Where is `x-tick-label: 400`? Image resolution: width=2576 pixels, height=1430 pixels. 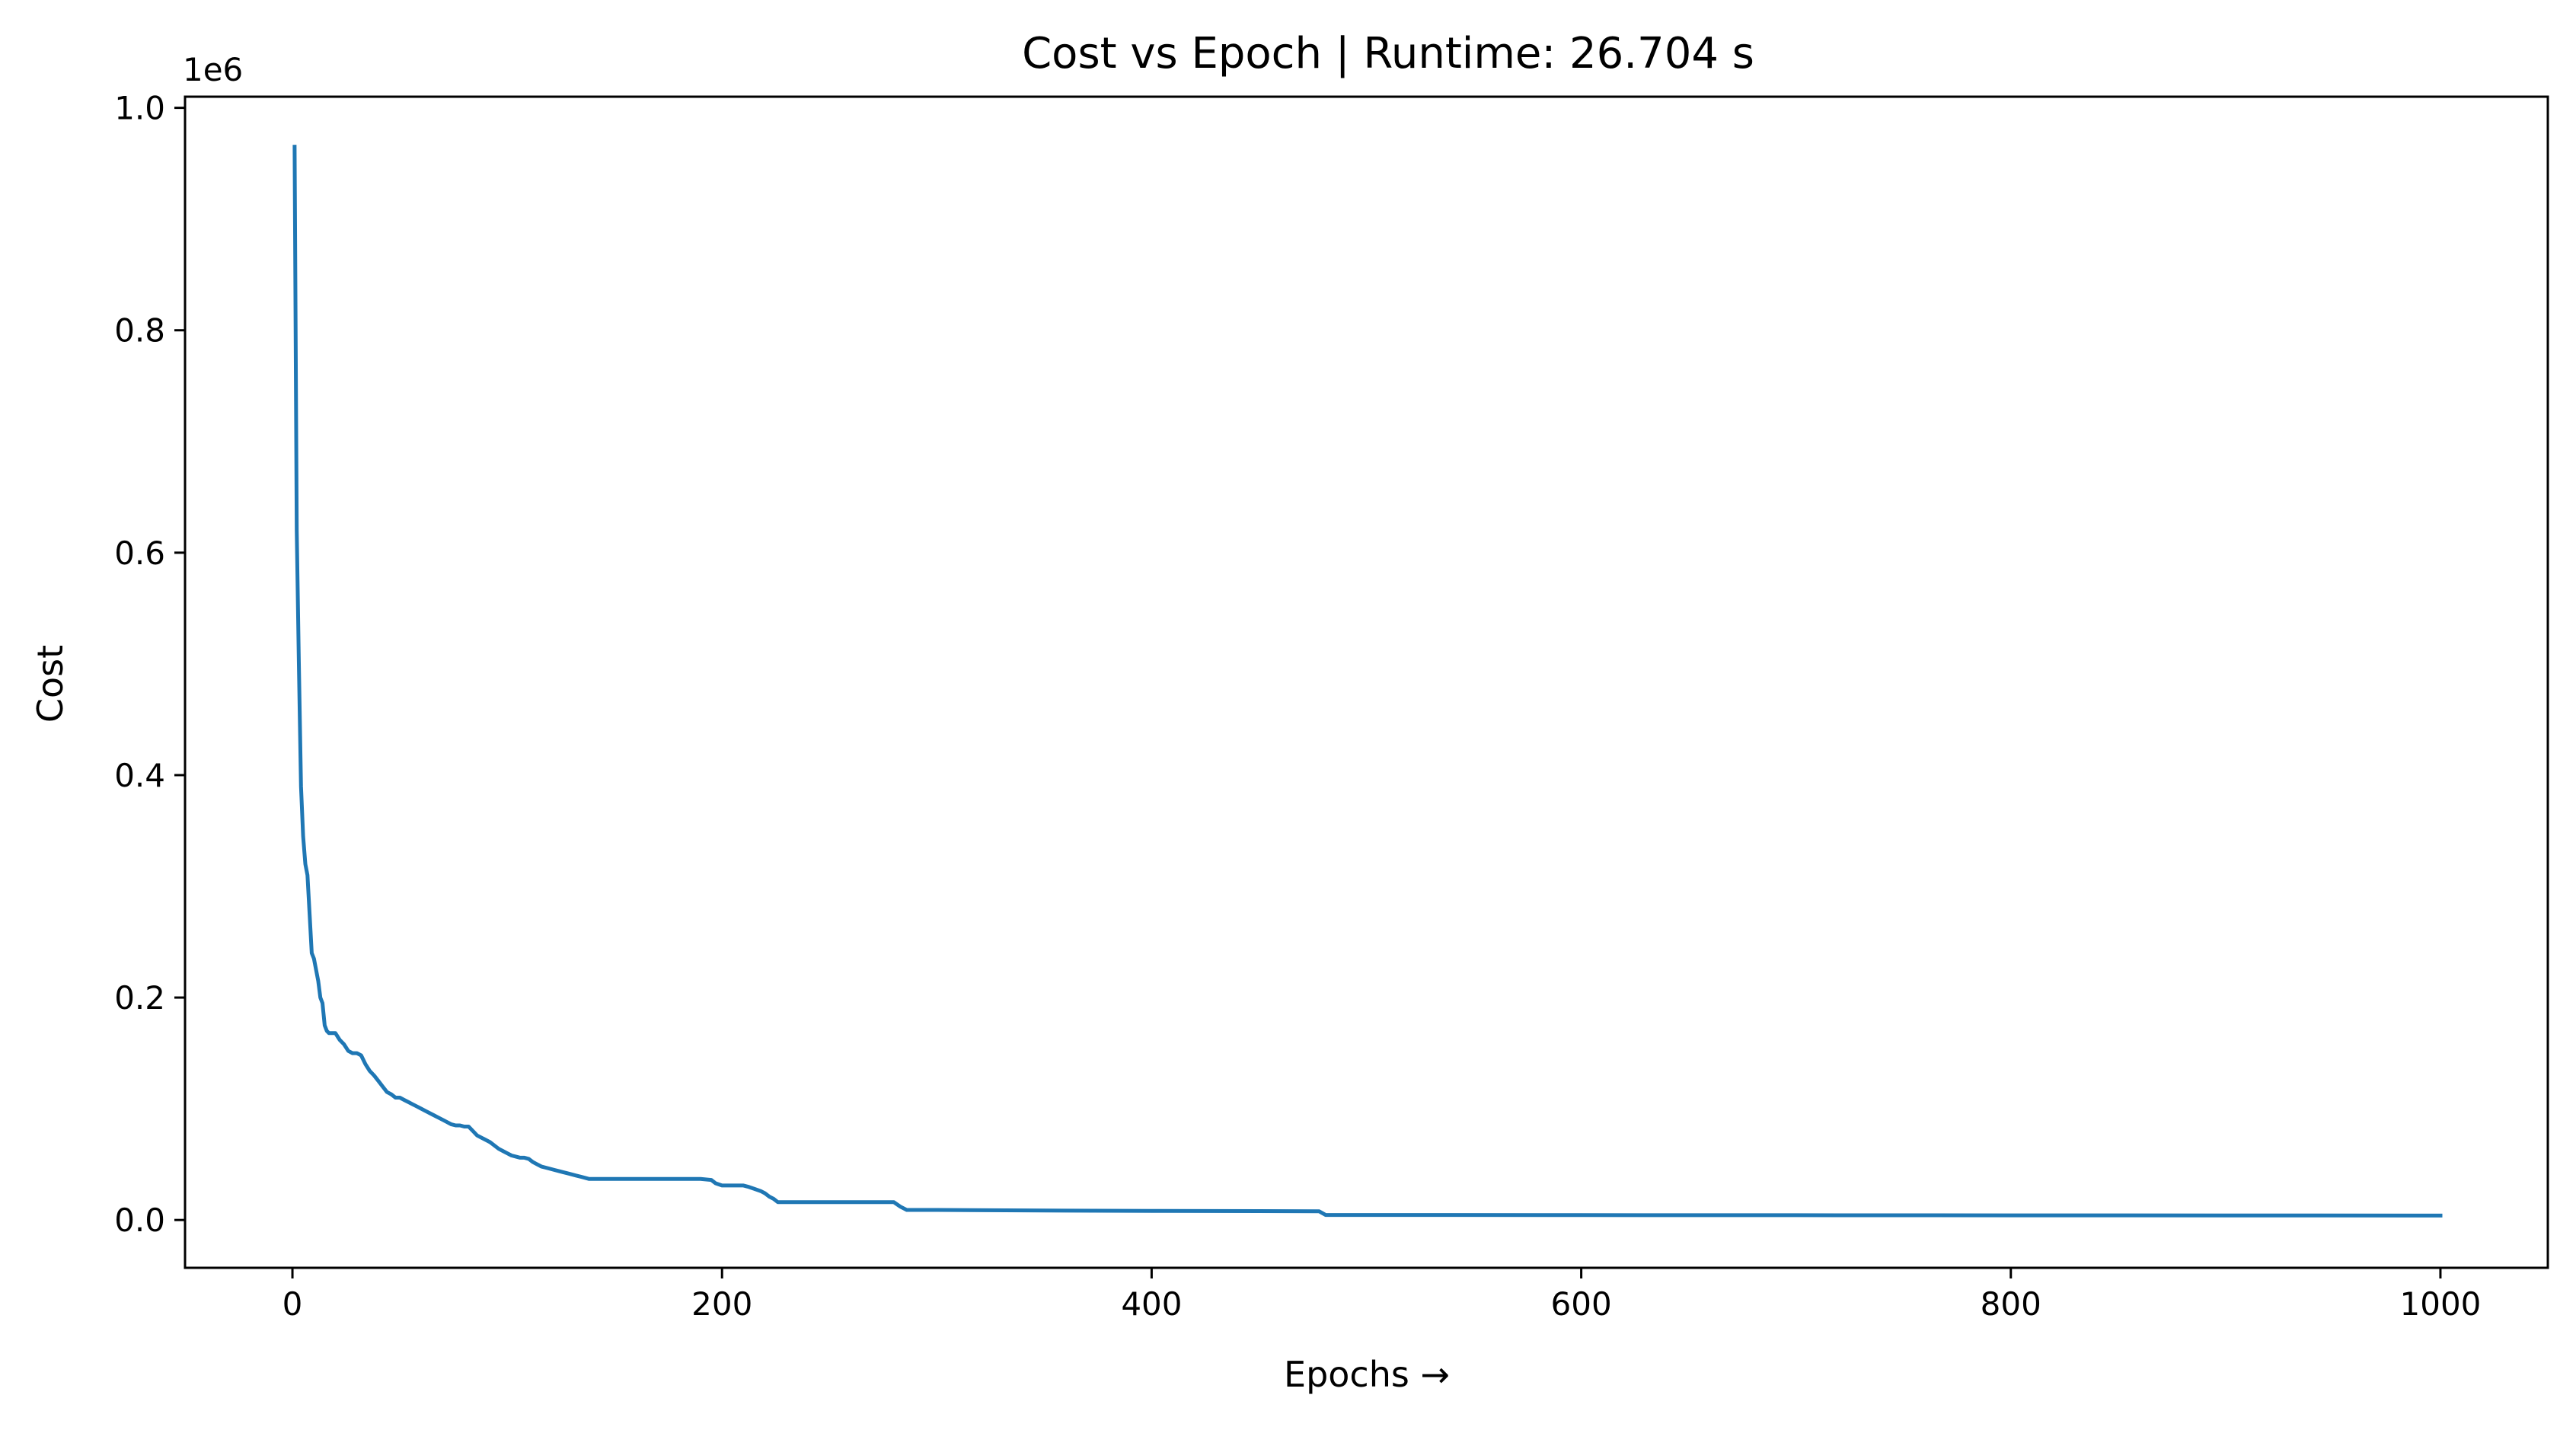 x-tick-label: 400 is located at coordinates (1151, 1304).